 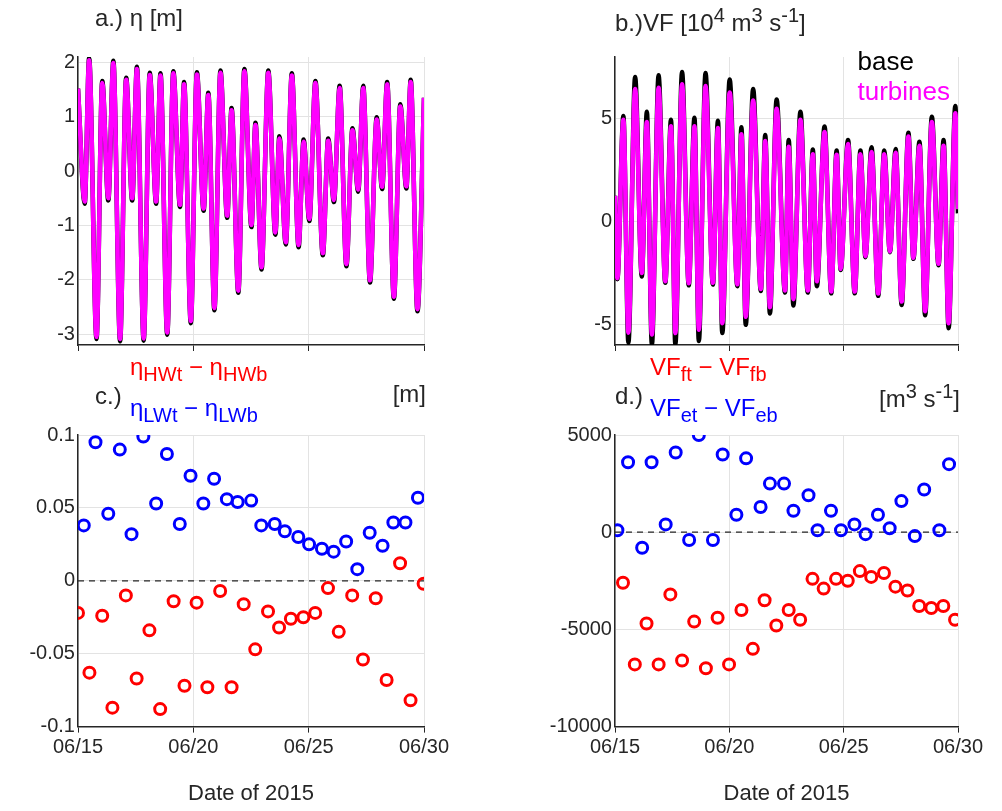 What do you see at coordinates (66, 332) in the screenshot?
I see `y-tick-label: -3` at bounding box center [66, 332].